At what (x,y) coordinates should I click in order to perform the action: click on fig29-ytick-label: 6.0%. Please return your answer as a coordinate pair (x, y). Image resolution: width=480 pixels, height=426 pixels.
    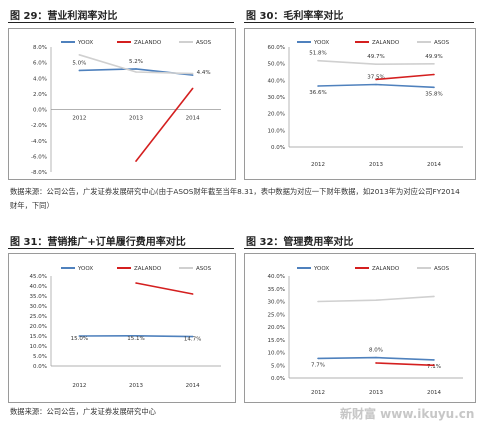
    Looking at the image, I should click on (40, 64).